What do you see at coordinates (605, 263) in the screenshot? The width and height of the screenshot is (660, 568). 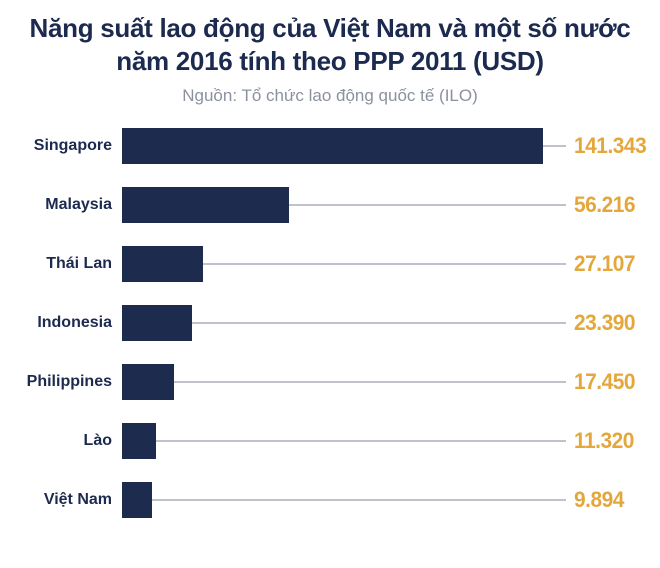 I see `value-label: 27.107` at bounding box center [605, 263].